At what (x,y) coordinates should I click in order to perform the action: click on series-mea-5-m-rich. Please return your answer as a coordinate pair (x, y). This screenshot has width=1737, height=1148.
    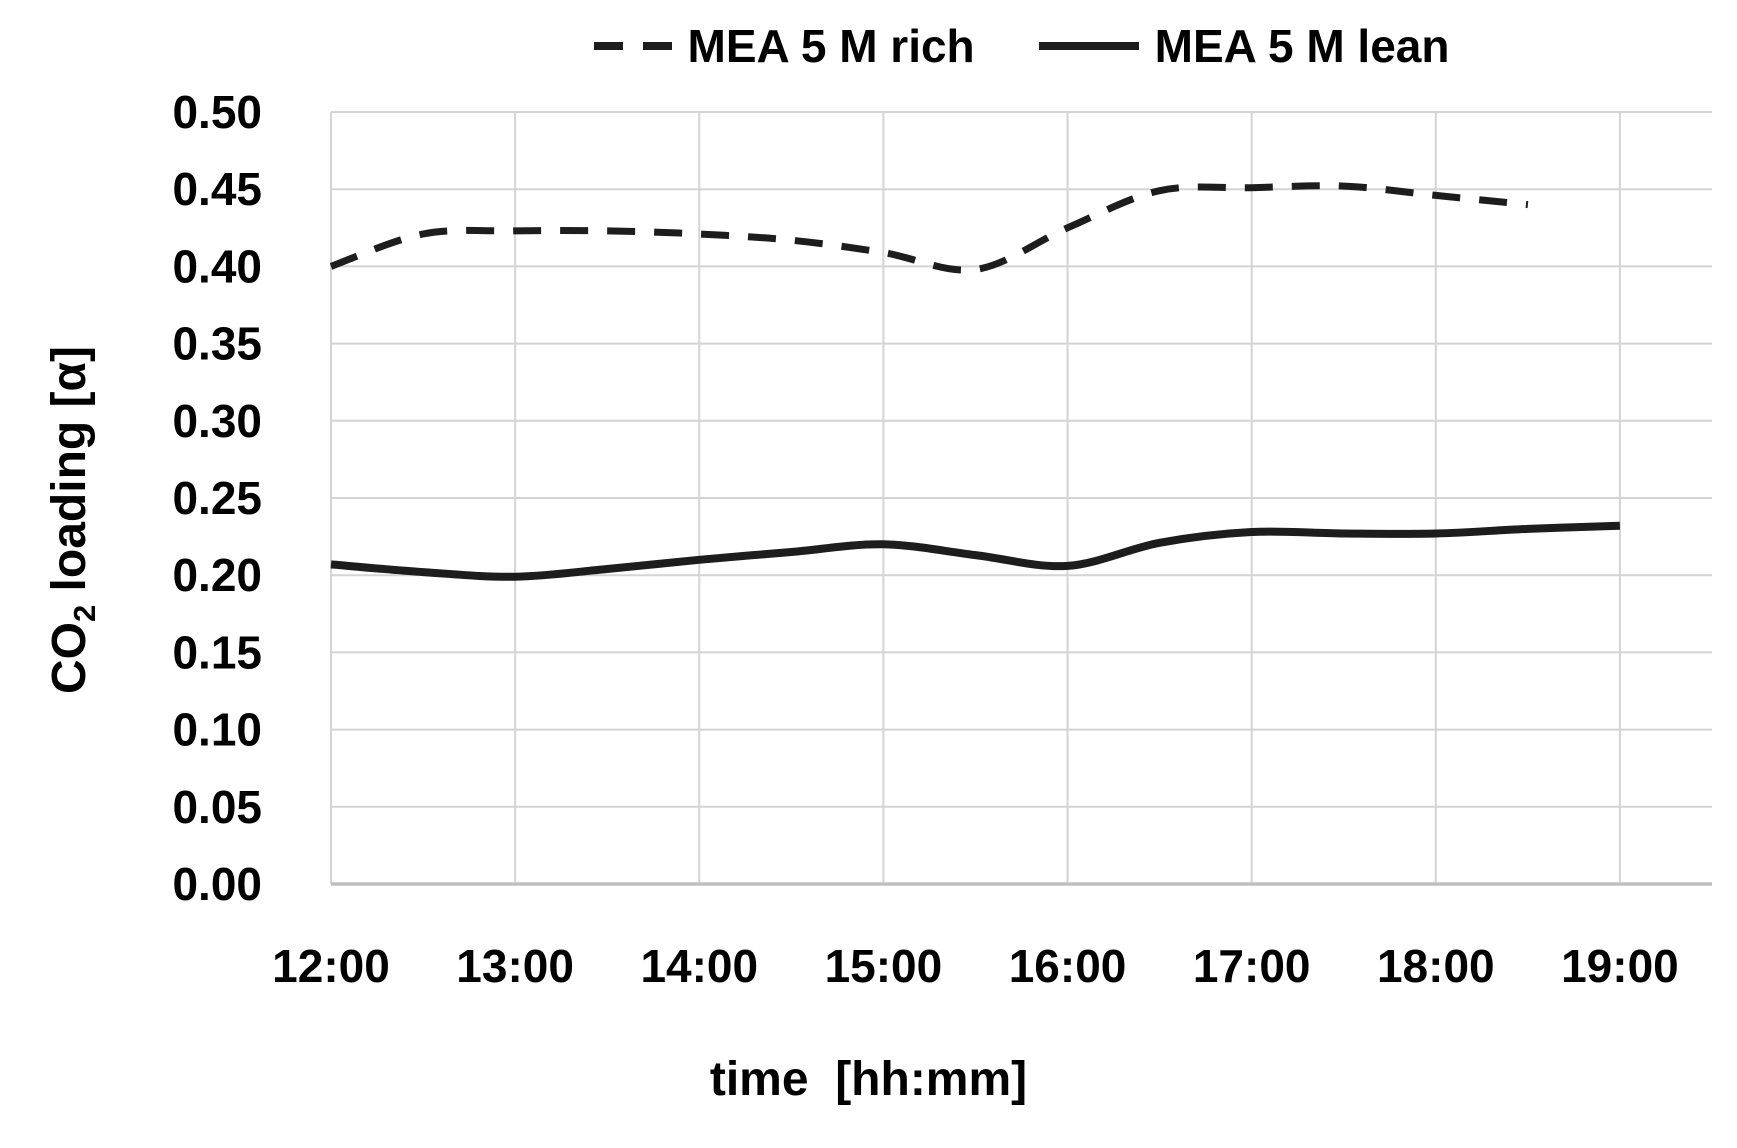
    Looking at the image, I should click on (929, 228).